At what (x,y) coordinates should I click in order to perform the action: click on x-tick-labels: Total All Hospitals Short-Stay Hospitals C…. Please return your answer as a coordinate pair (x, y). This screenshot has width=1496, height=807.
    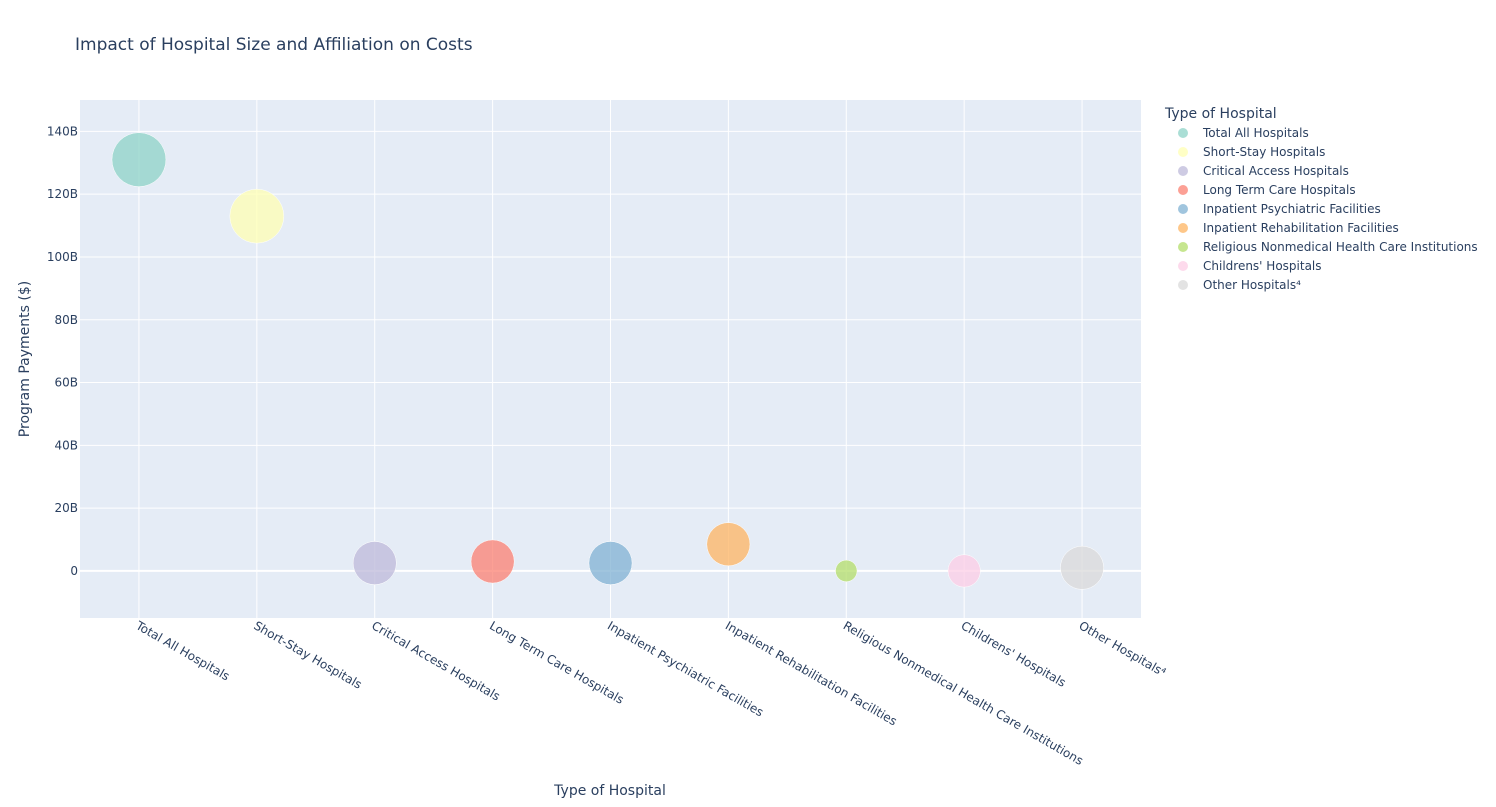
    Looking at the image, I should click on (651, 693).